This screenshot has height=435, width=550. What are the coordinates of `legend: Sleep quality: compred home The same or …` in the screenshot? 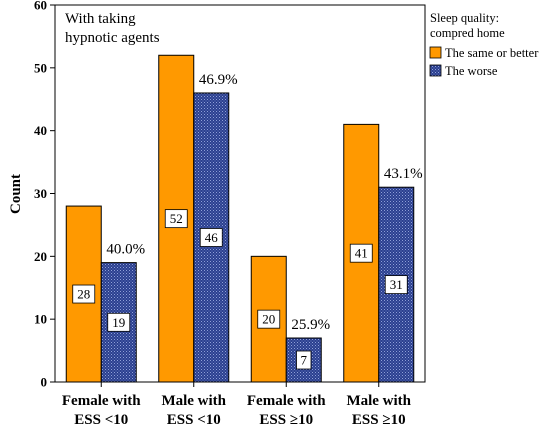 It's located at (484, 44).